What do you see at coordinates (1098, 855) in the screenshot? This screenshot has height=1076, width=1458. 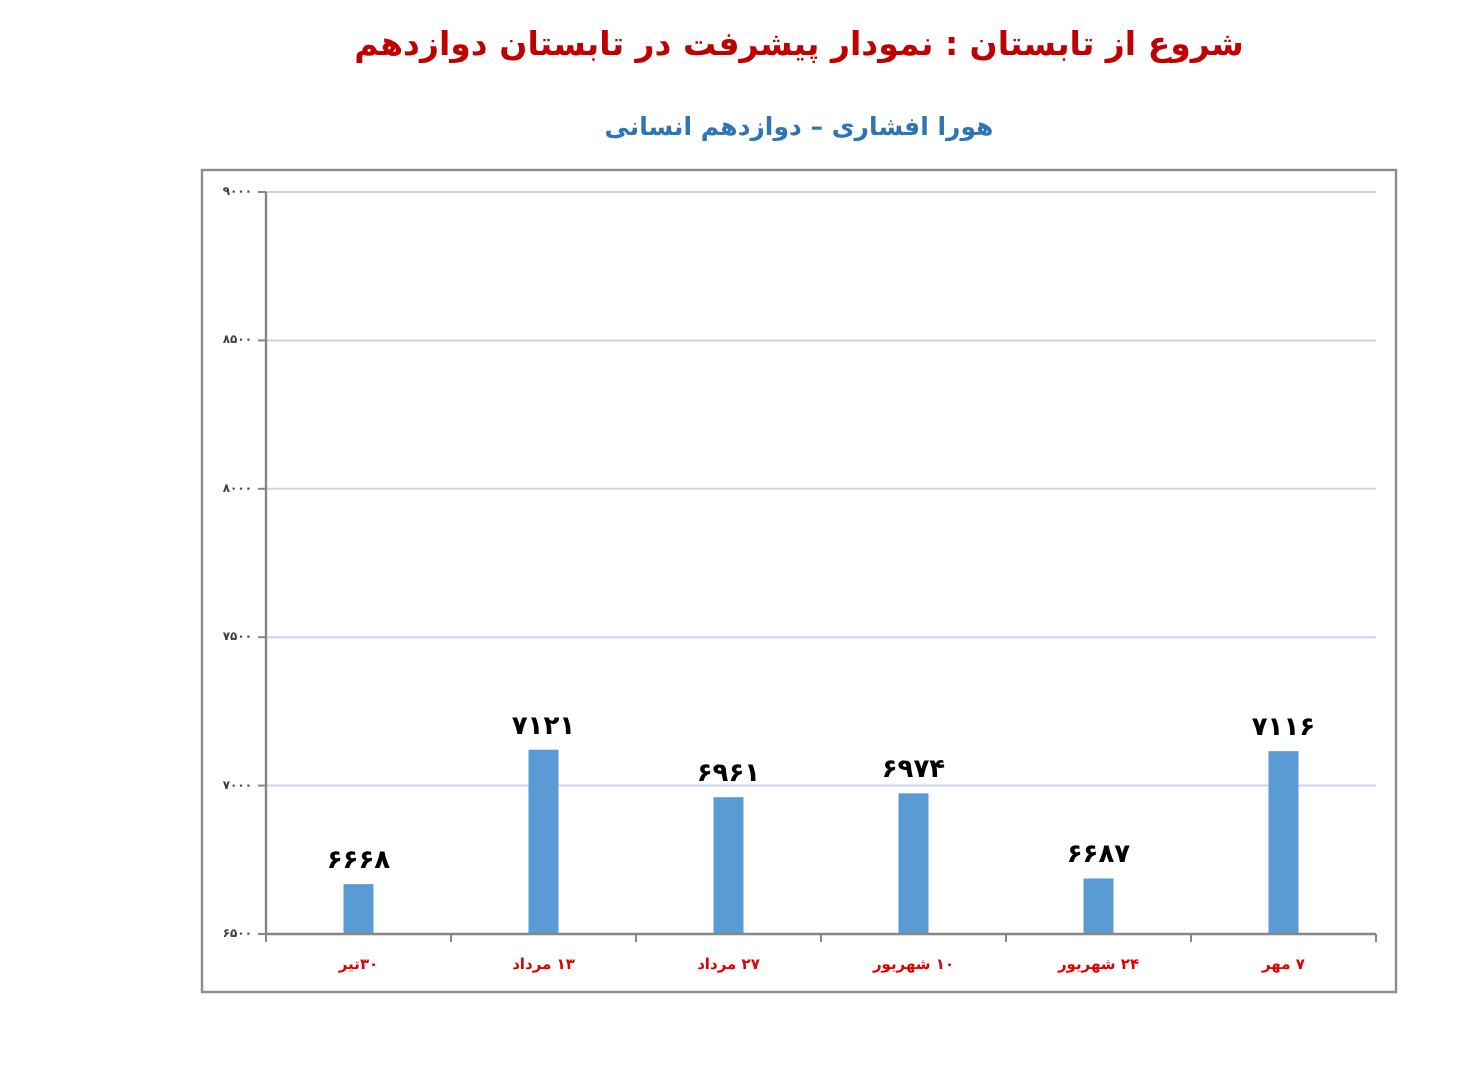 I see `data-label: ۶۶۸۷` at bounding box center [1098, 855].